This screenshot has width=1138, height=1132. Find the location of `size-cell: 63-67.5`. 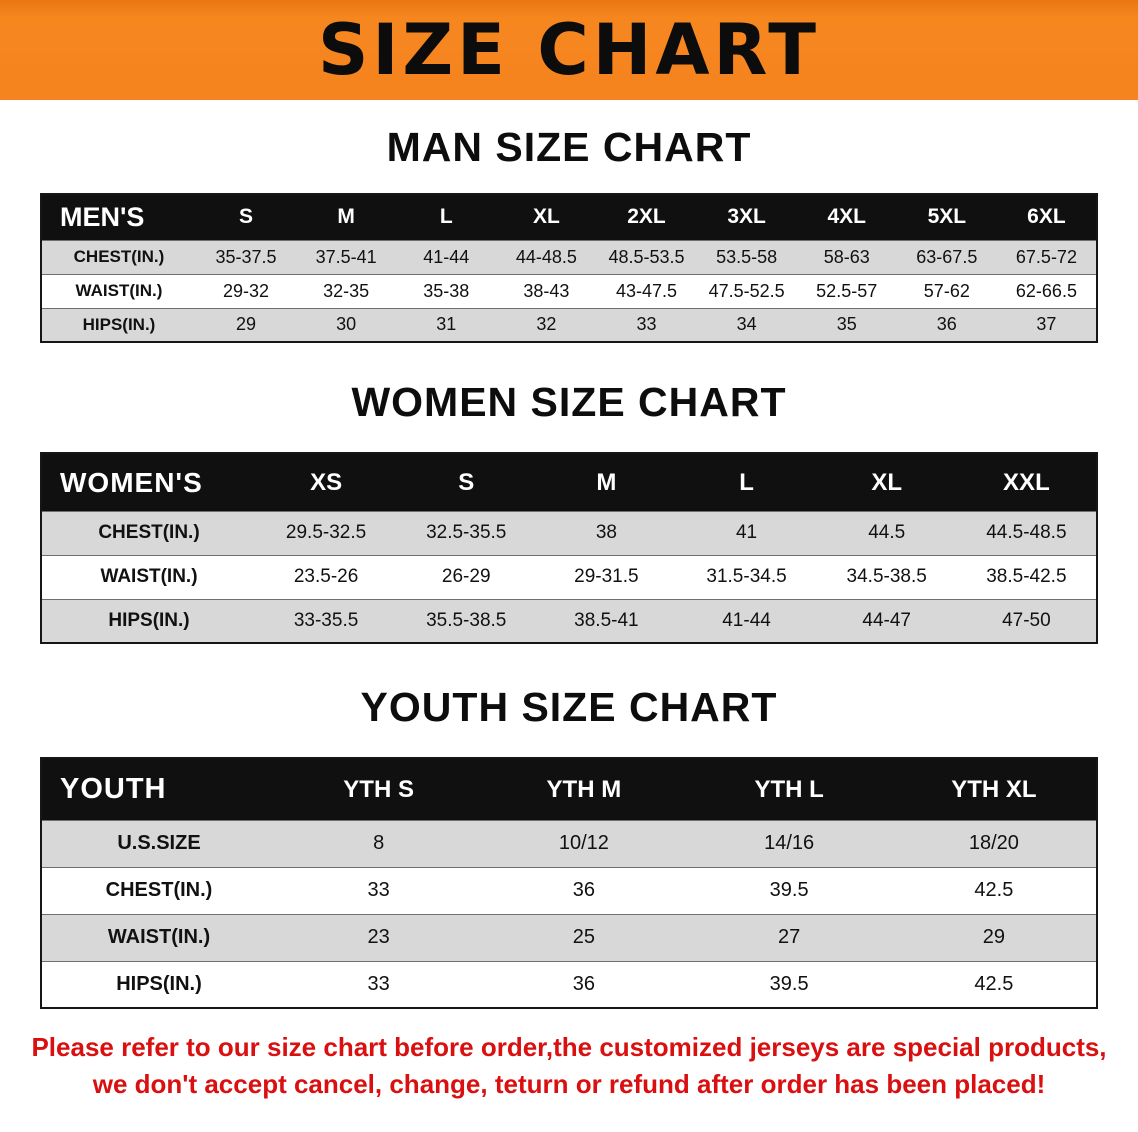

size-cell: 63-67.5 is located at coordinates (947, 256).